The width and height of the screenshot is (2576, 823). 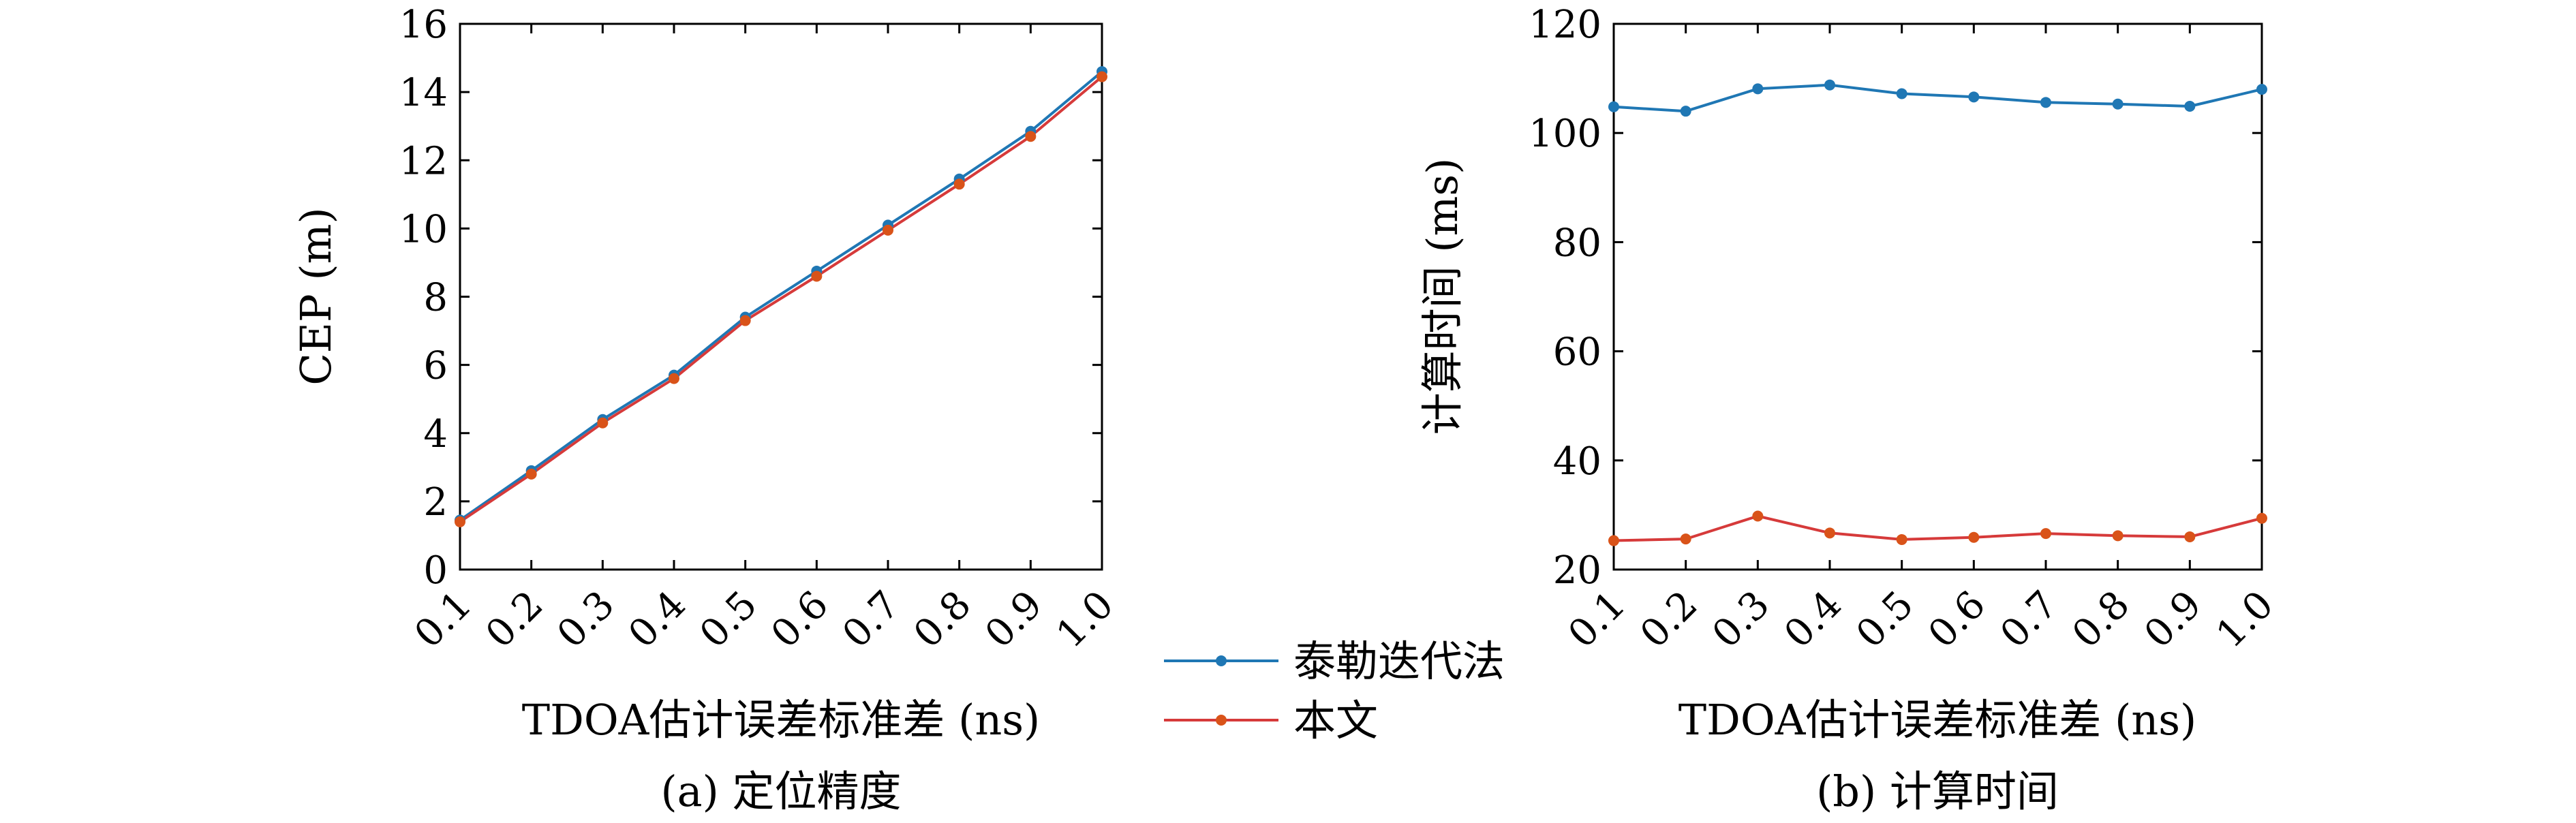 What do you see at coordinates (435, 502) in the screenshot?
I see `y-tick-label-a: 2` at bounding box center [435, 502].